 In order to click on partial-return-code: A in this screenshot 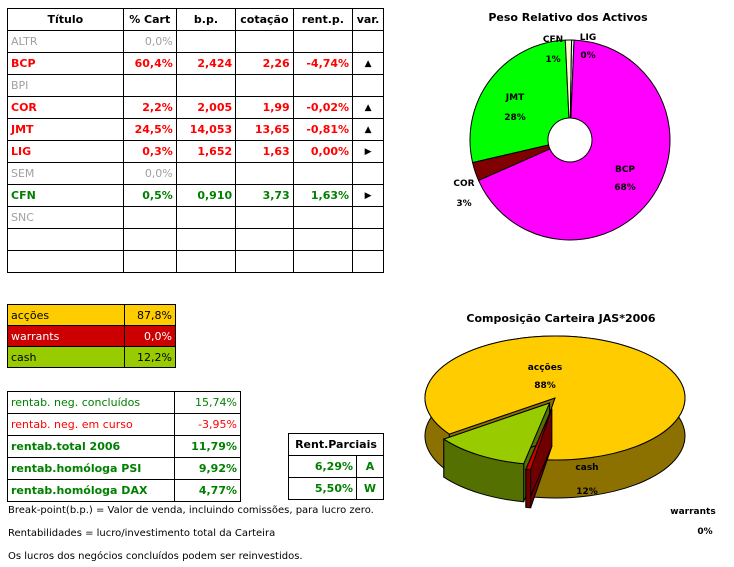, I will do `click(370, 466)`.